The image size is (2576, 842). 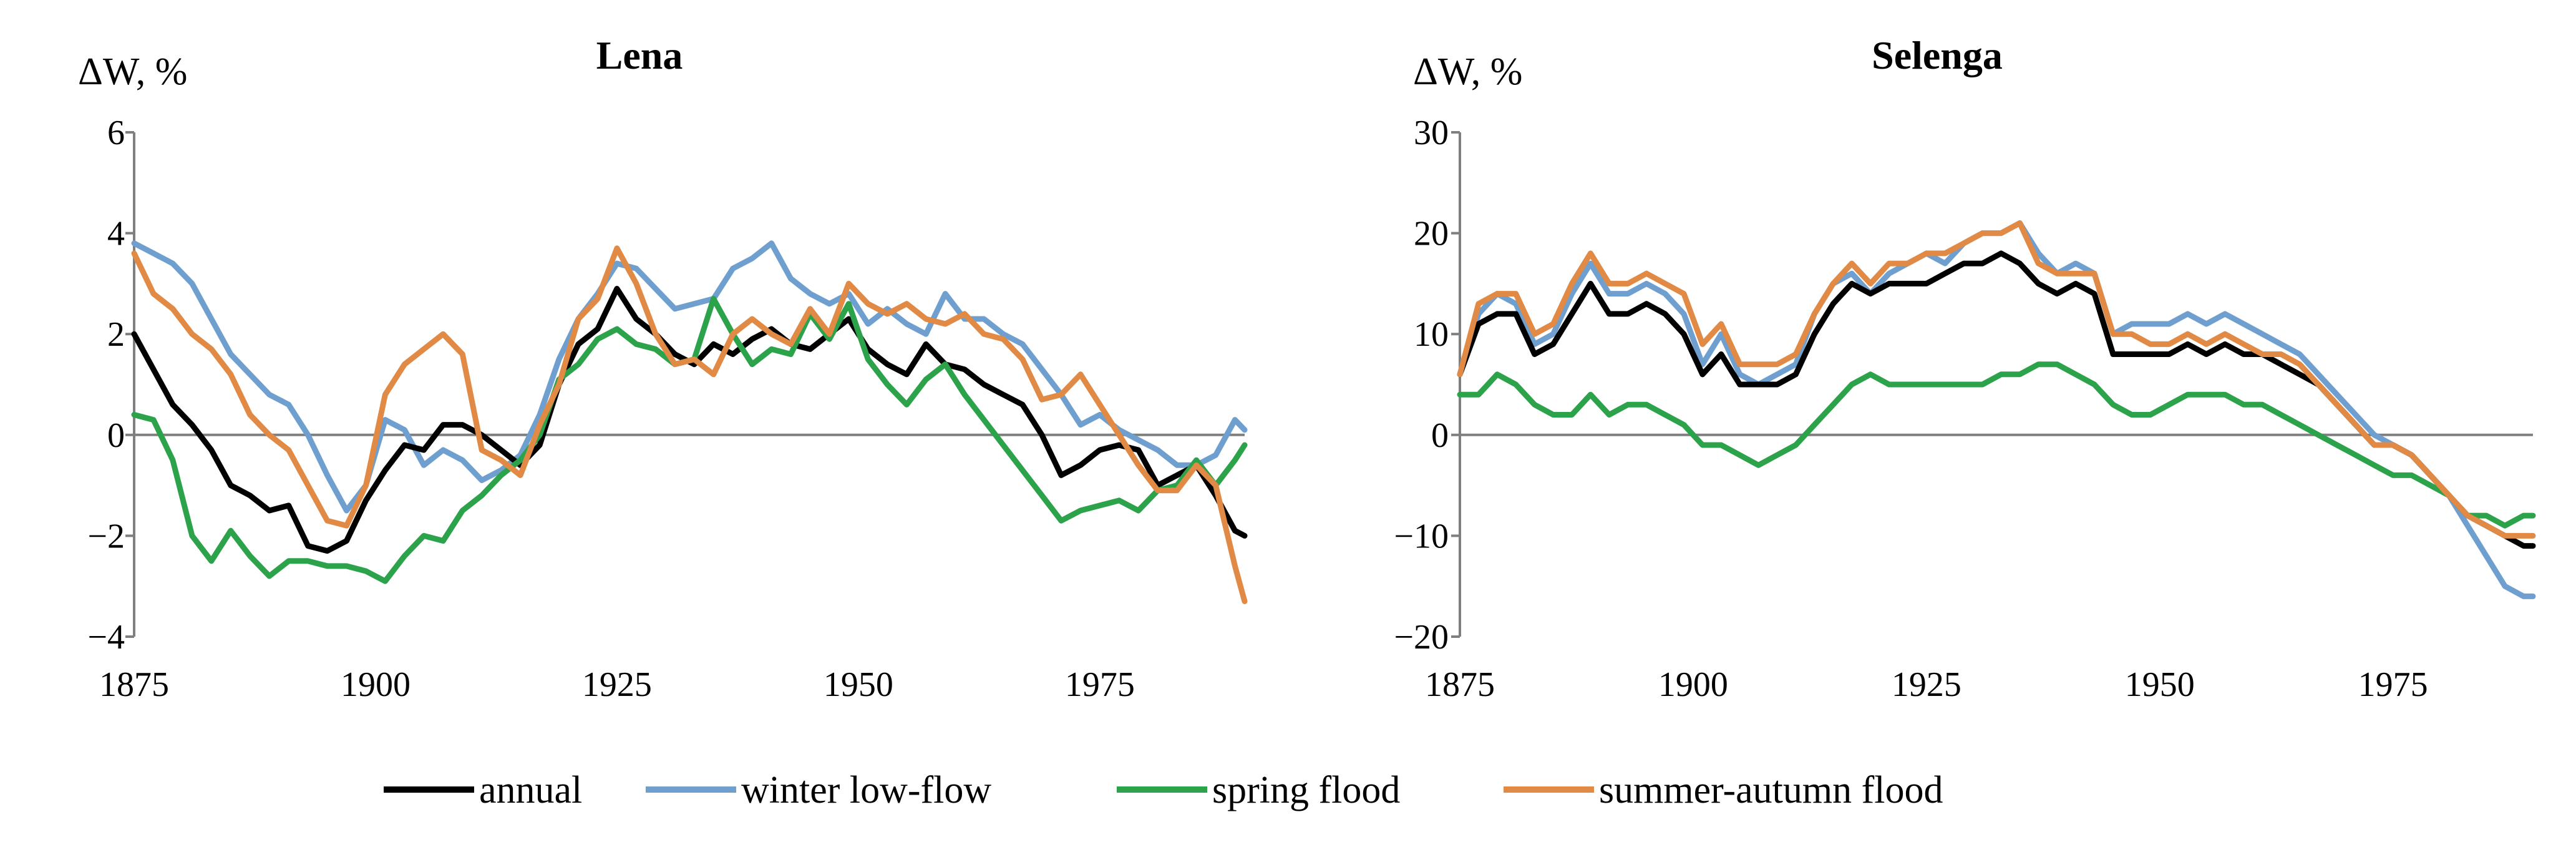 What do you see at coordinates (2160, 684) in the screenshot?
I see `selenga-x-tick-label: 1950` at bounding box center [2160, 684].